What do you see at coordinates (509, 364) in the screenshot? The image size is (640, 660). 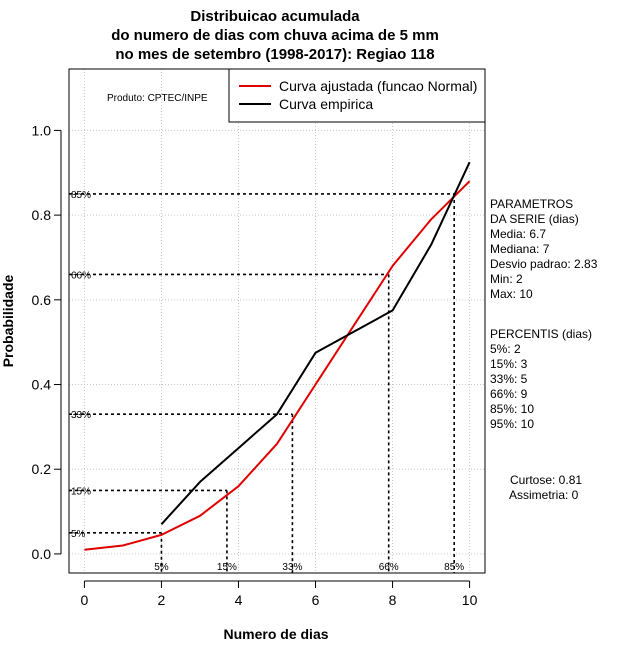 I see `percentile-line: 15%: 3` at bounding box center [509, 364].